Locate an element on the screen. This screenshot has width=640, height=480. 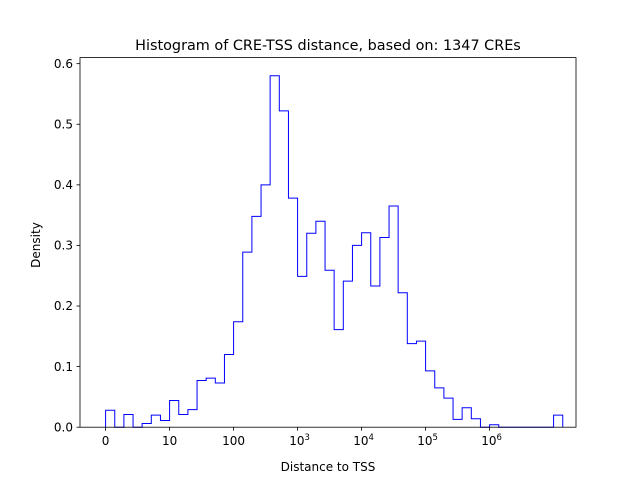
x-axis-title: Distance to TSS is located at coordinates (328, 467).